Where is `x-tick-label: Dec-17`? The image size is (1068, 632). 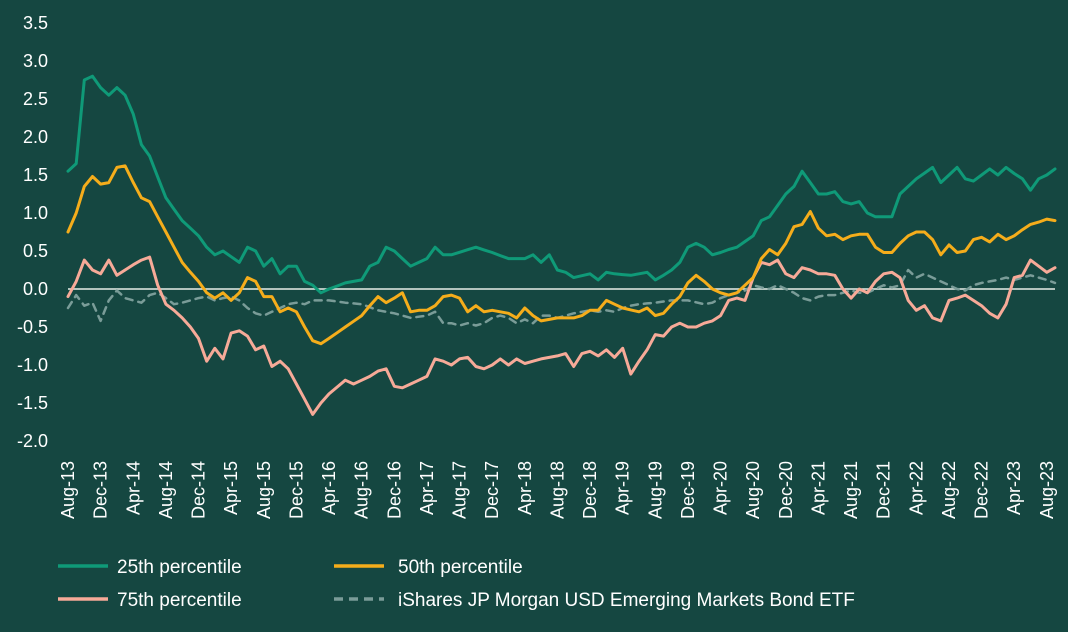 x-tick-label: Dec-17 is located at coordinates (492, 490).